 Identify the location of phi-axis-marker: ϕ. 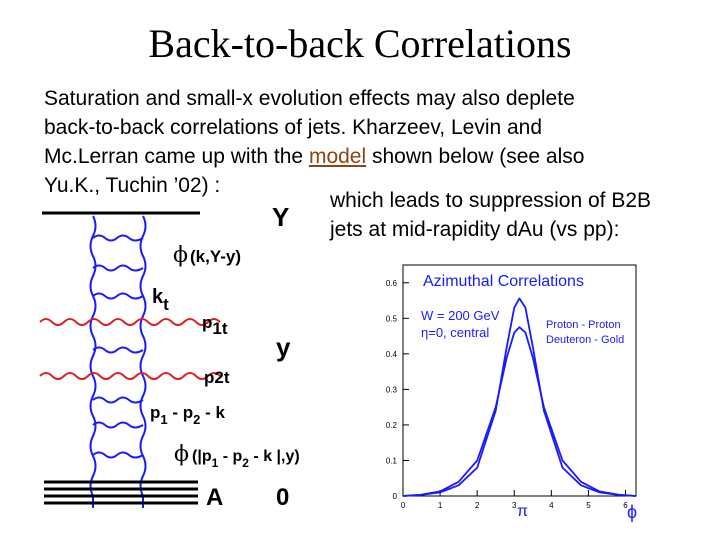
(632, 512).